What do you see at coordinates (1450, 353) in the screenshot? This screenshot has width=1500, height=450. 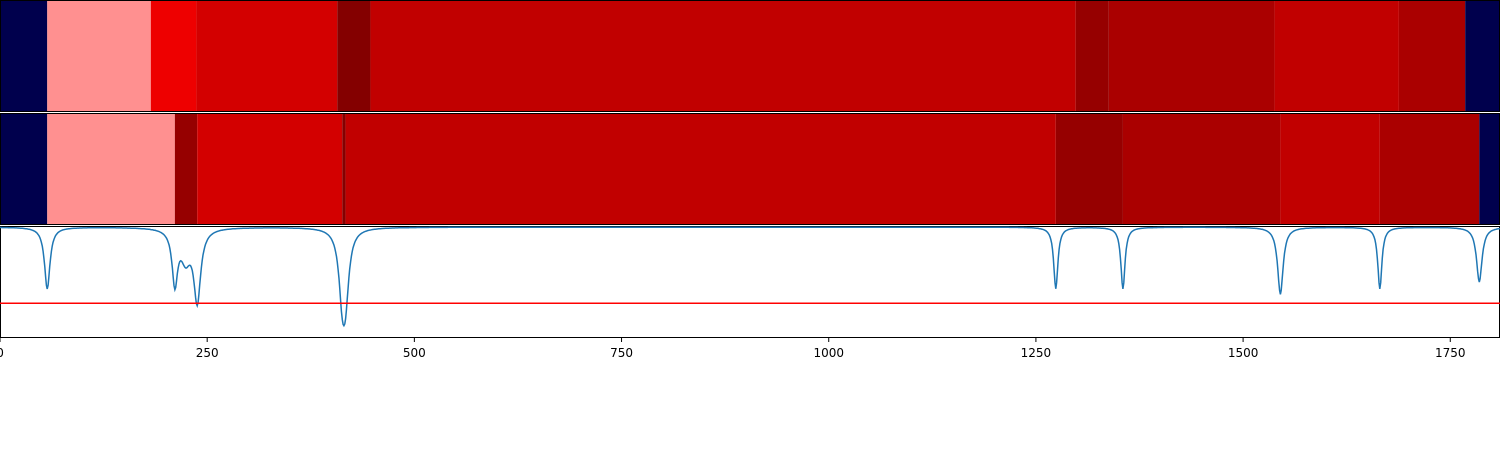 I see `x-tick-label: 1750` at bounding box center [1450, 353].